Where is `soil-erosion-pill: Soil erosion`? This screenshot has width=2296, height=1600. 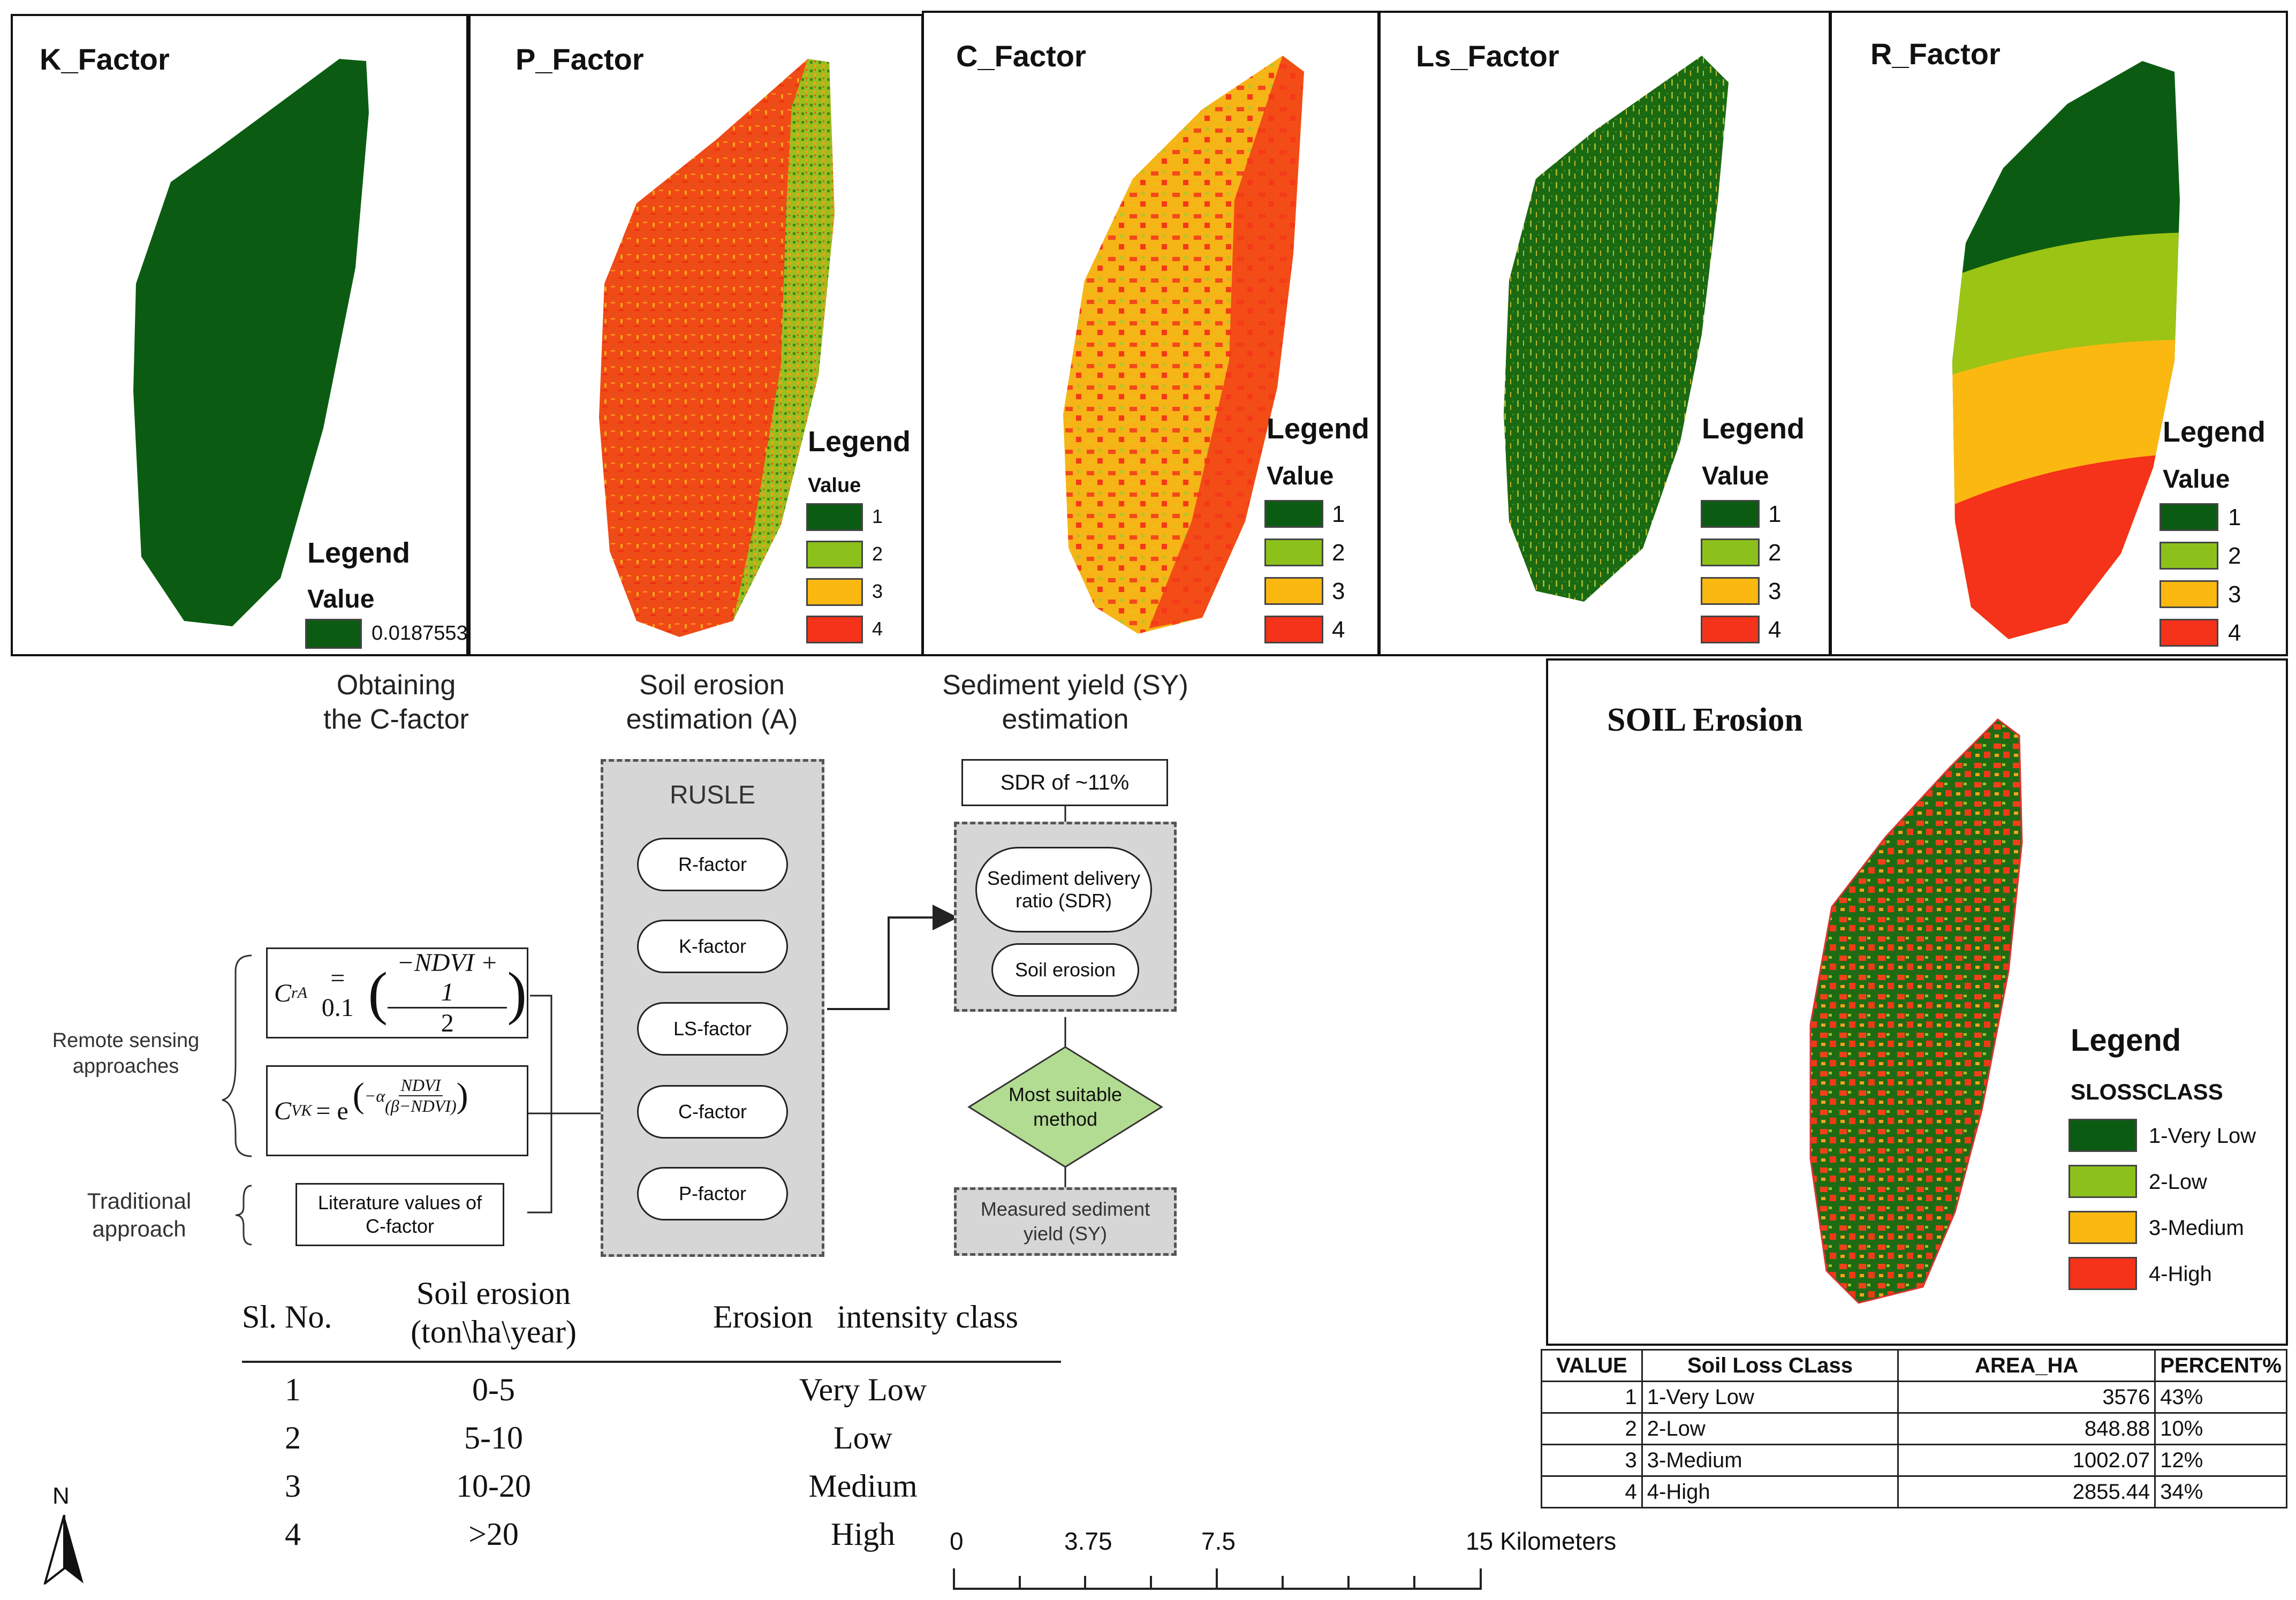
soil-erosion-pill: Soil erosion is located at coordinates (1065, 970).